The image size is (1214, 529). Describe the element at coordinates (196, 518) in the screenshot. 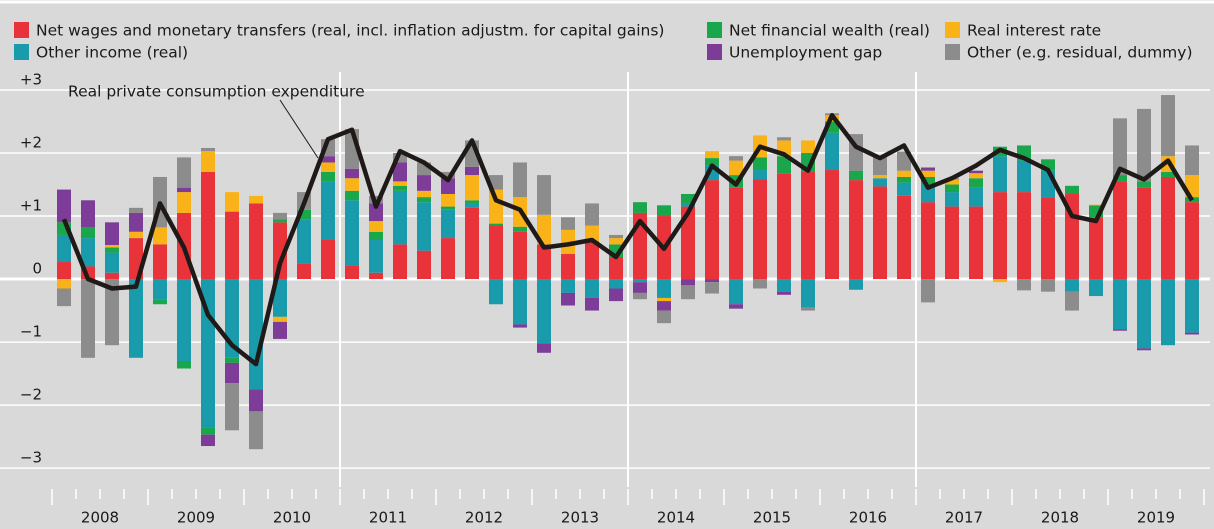

I see `x-tick-label: 2009` at that location.